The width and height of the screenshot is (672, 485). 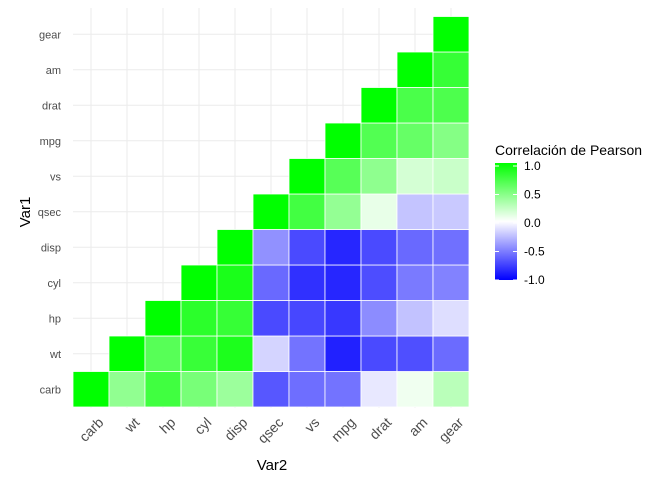 I want to click on legend-tick-label: -0.5, so click(x=534, y=252).